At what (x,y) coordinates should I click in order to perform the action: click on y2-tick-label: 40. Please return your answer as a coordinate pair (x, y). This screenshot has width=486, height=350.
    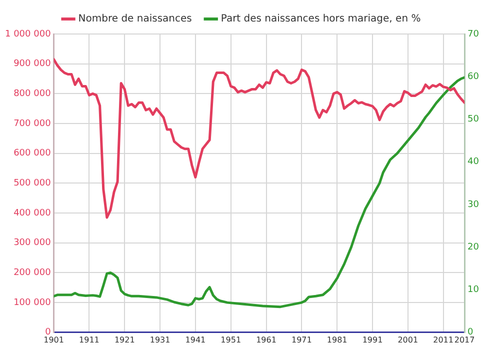
    Looking at the image, I should click on (474, 162).